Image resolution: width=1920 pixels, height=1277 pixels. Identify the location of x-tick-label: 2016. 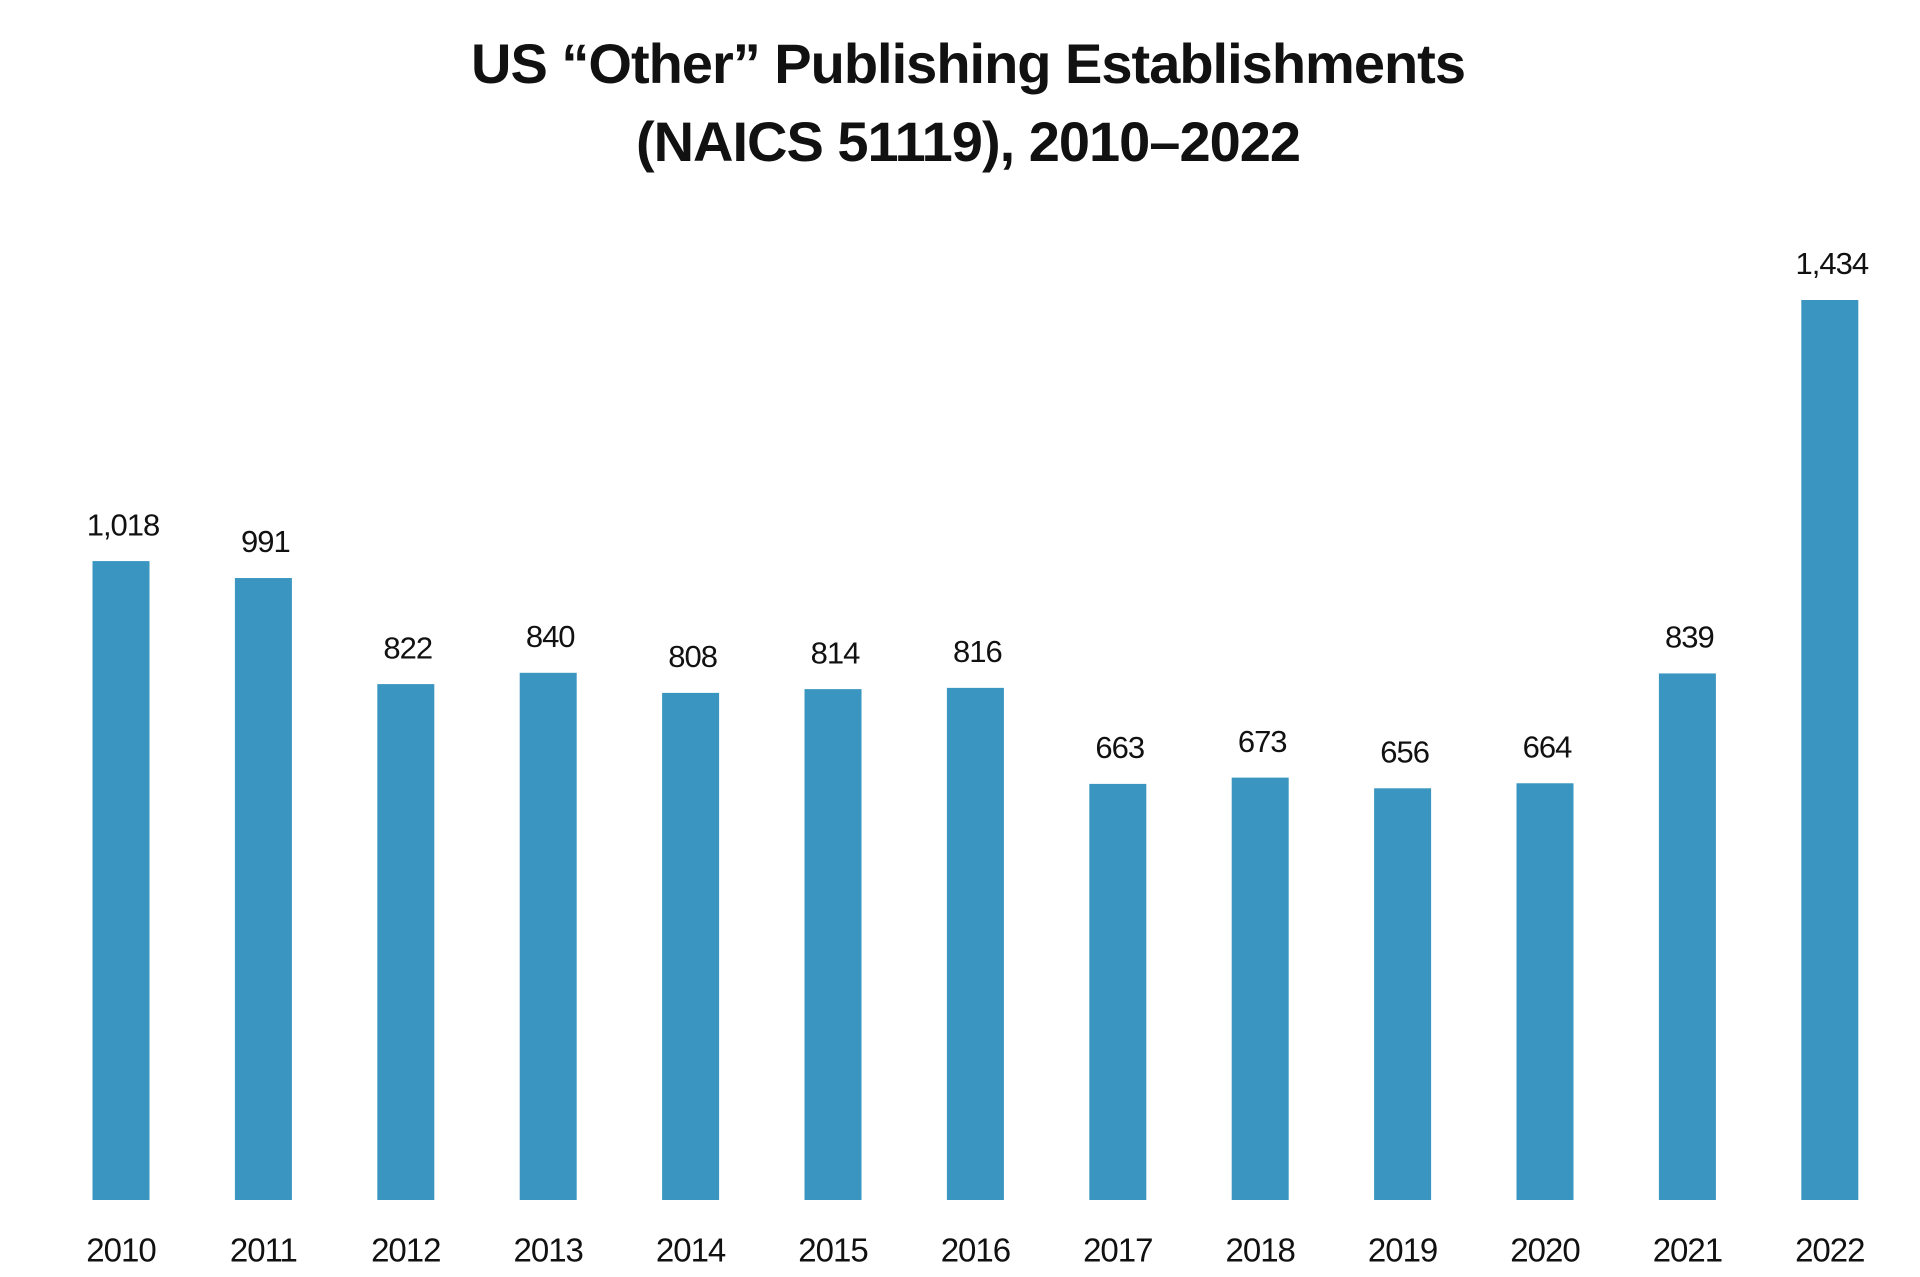
(975, 1250).